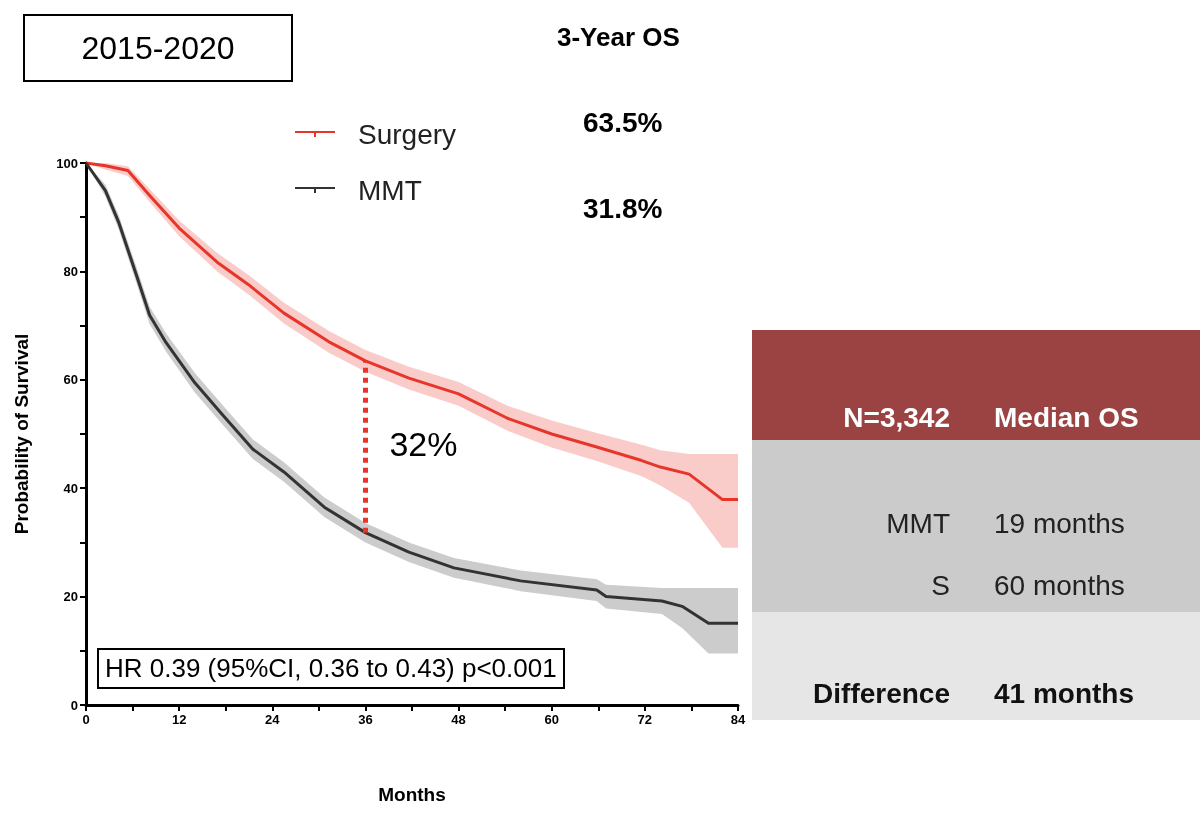 Image resolution: width=1204 pixels, height=815 pixels. What do you see at coordinates (940, 586) in the screenshot?
I see `text: S` at bounding box center [940, 586].